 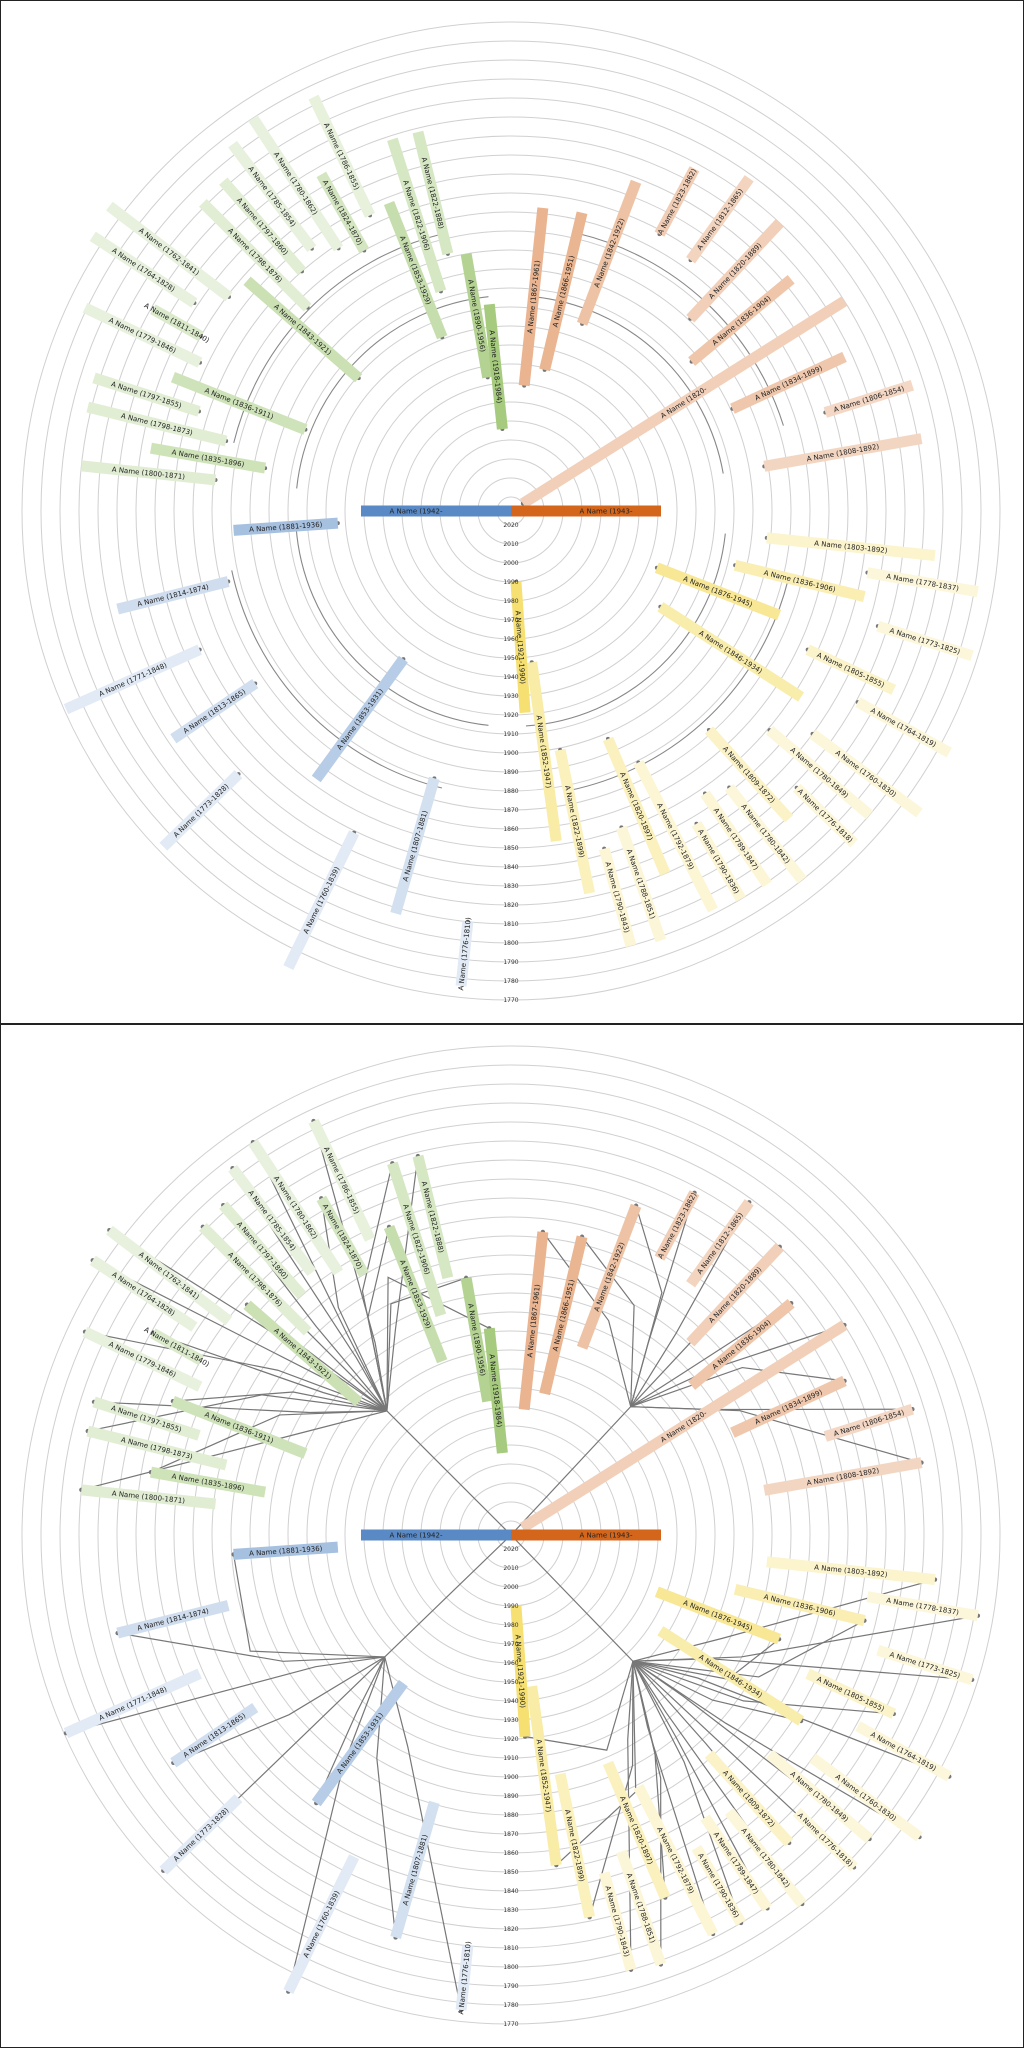 I want to click on bar-label: A Name (1773-1828), so click(x=201, y=1834).